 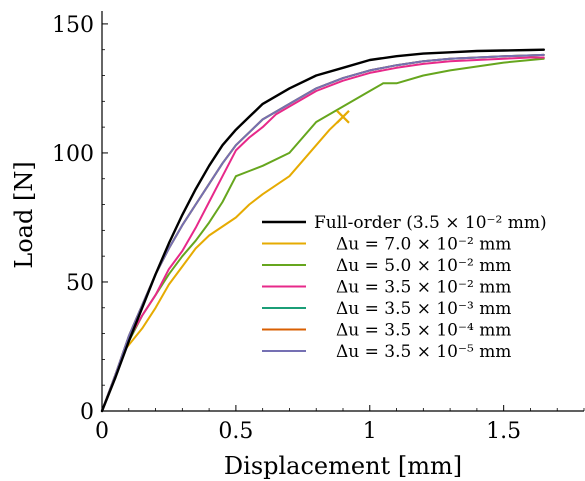 I want to click on y-axis-label: Load [N], so click(x=24, y=214).